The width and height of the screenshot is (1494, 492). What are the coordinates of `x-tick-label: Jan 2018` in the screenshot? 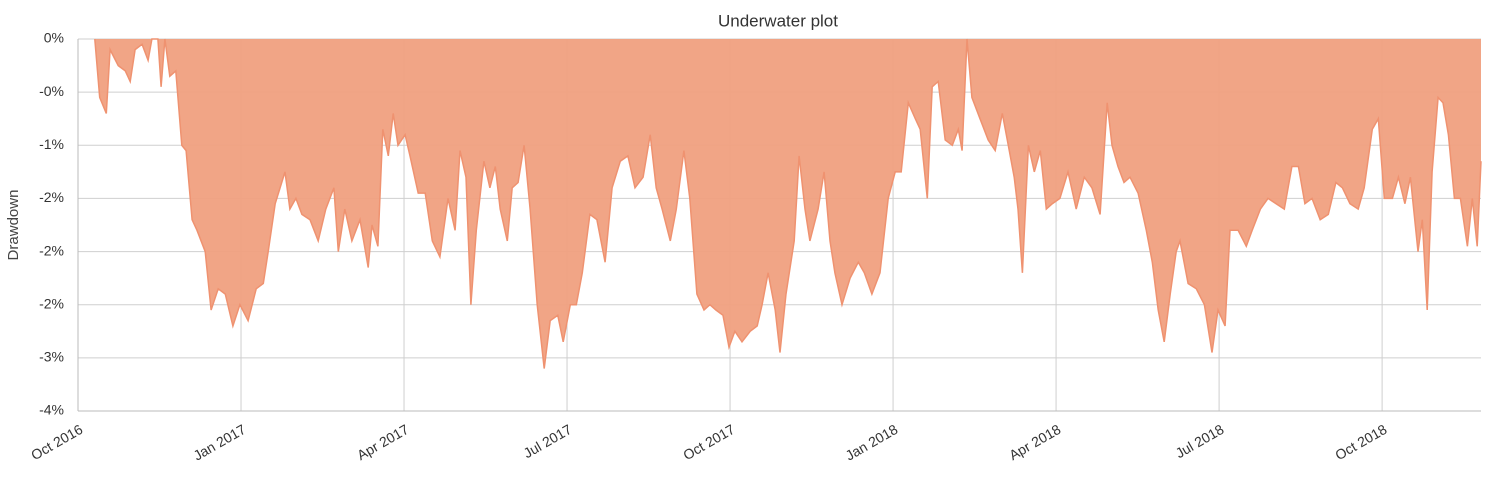 It's located at (872, 442).